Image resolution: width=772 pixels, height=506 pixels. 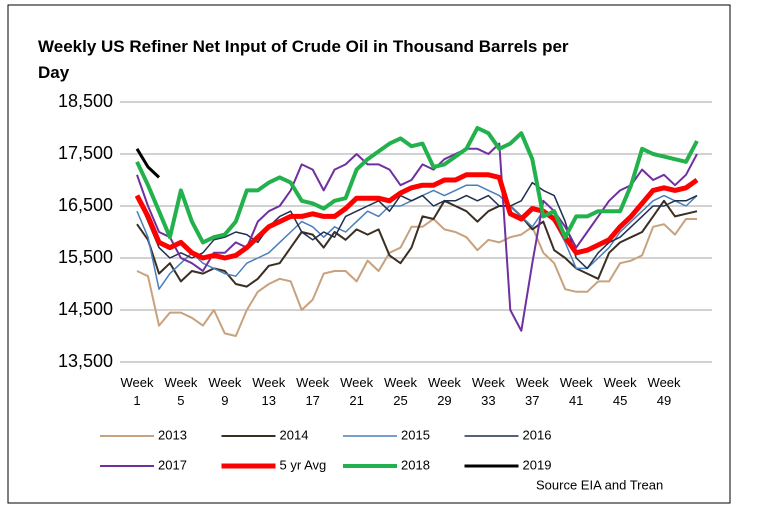 I want to click on x-tick-label: Week 29, so click(x=444, y=391).